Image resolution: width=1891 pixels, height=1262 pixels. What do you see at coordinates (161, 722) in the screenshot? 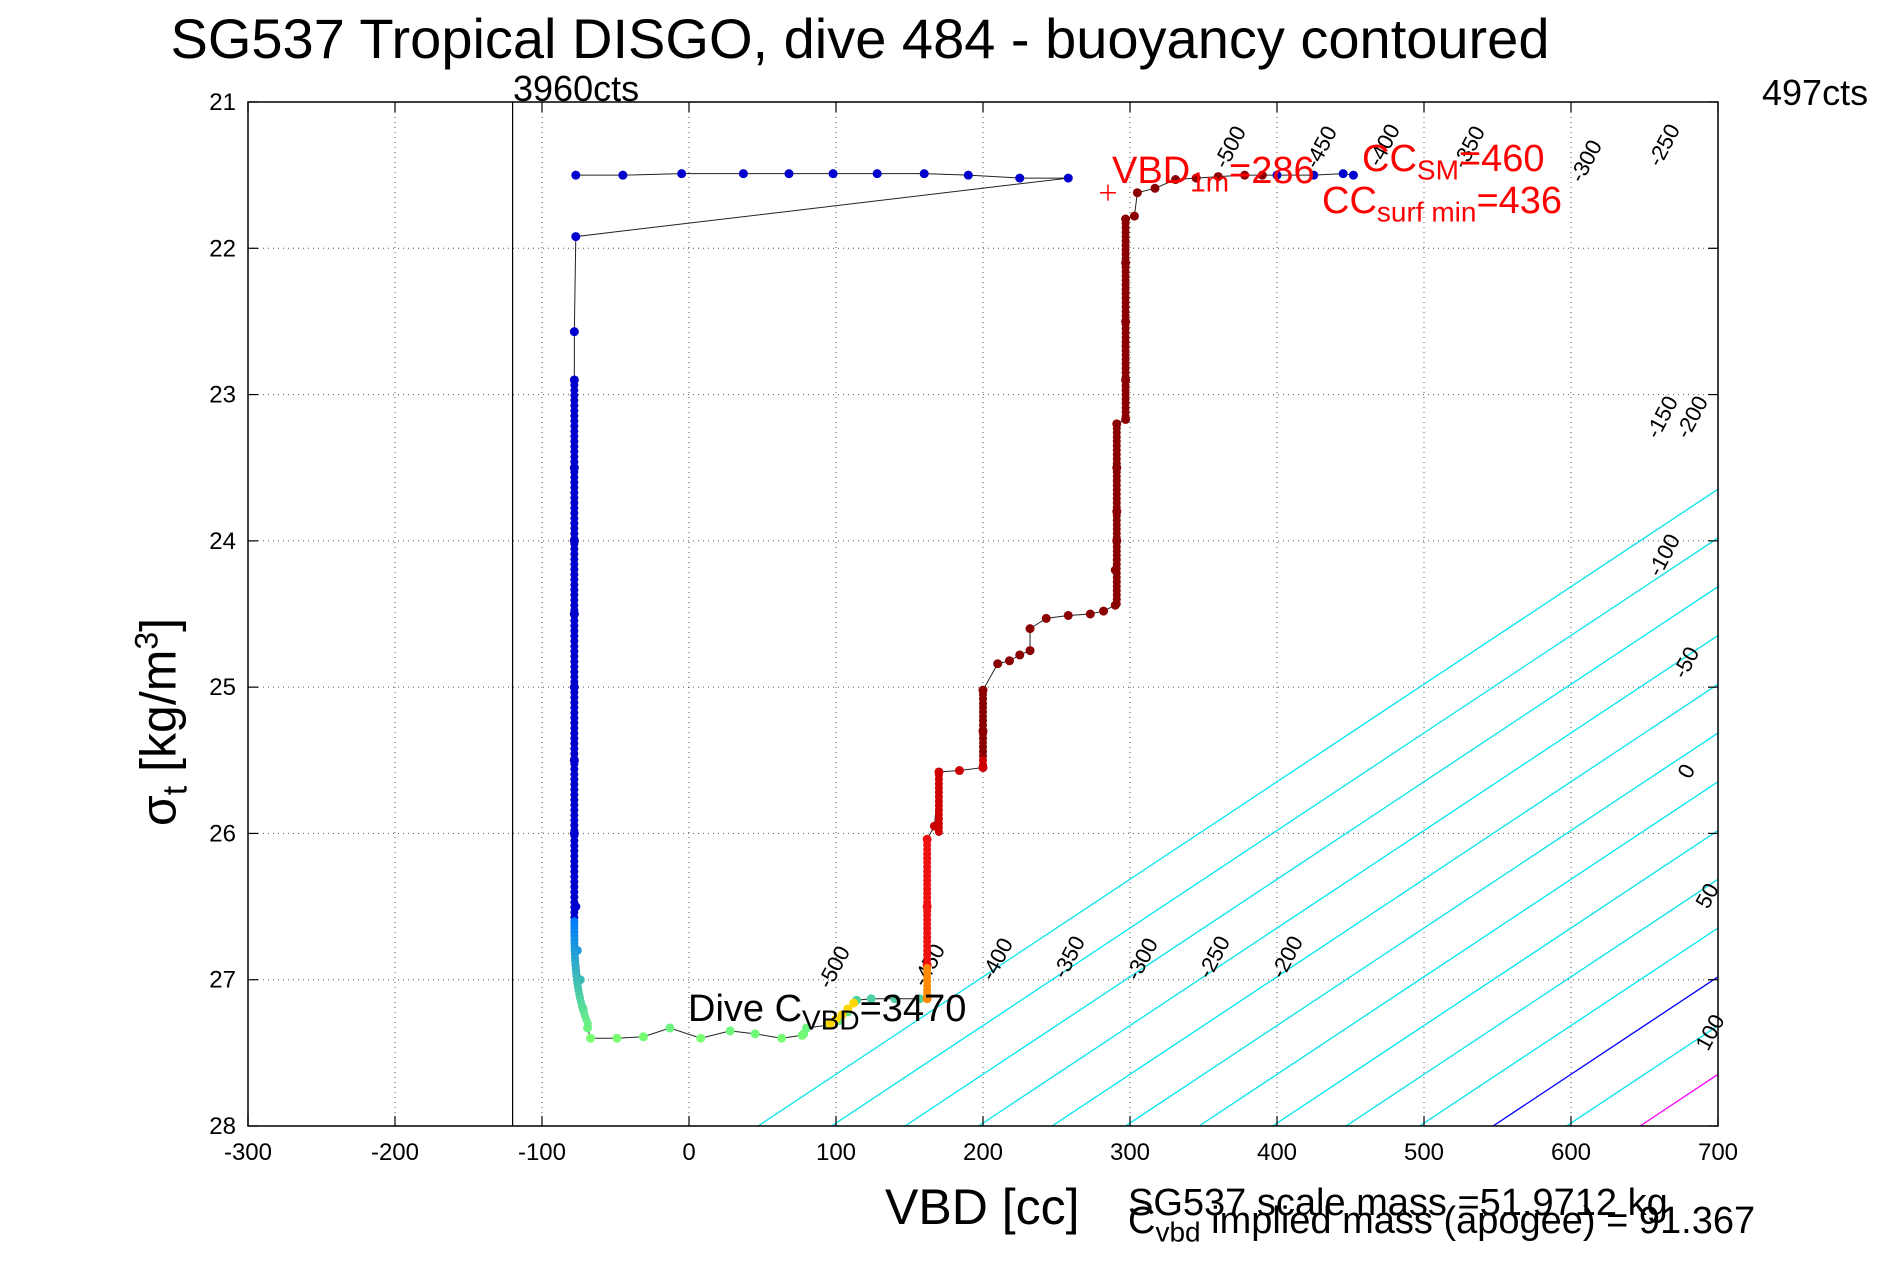
I see `y-axis-label: σt [kg/m3]` at bounding box center [161, 722].